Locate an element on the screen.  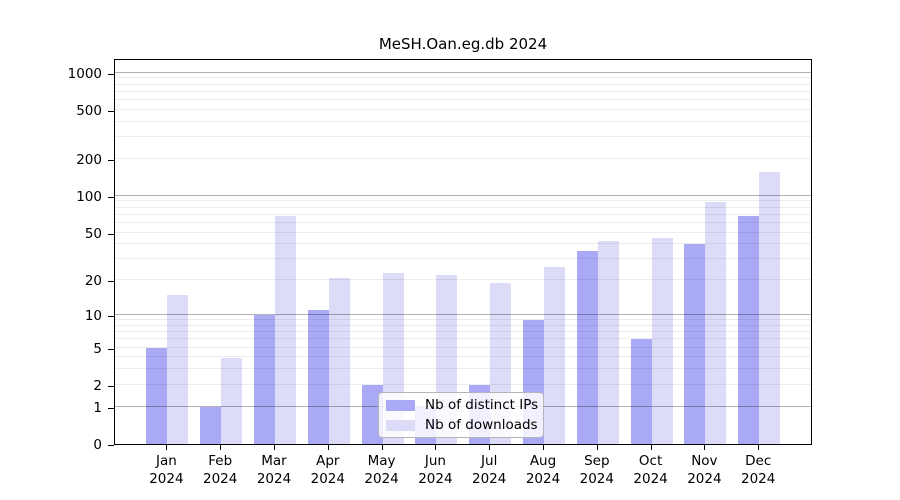
bar-ips-jan is located at coordinates (157, 395).